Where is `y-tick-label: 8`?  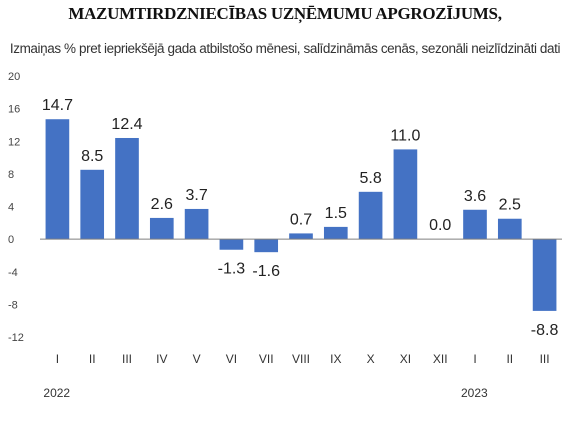
y-tick-label: 8 is located at coordinates (11, 175).